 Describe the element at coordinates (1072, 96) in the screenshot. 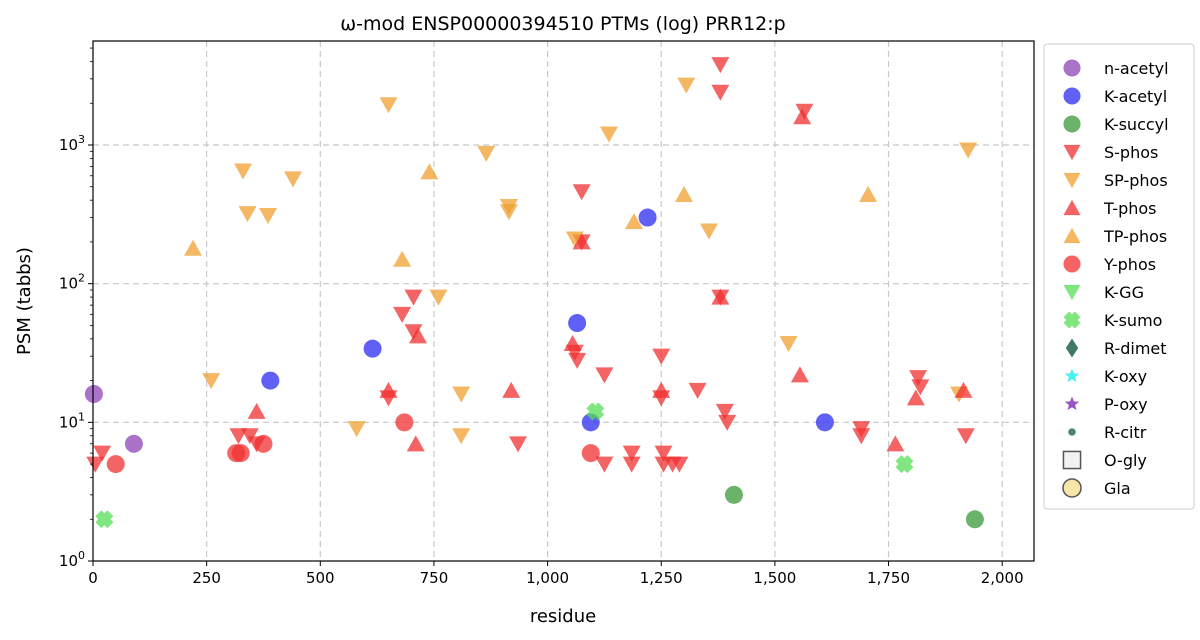

I see `legend-marker-k-acetyl` at that location.